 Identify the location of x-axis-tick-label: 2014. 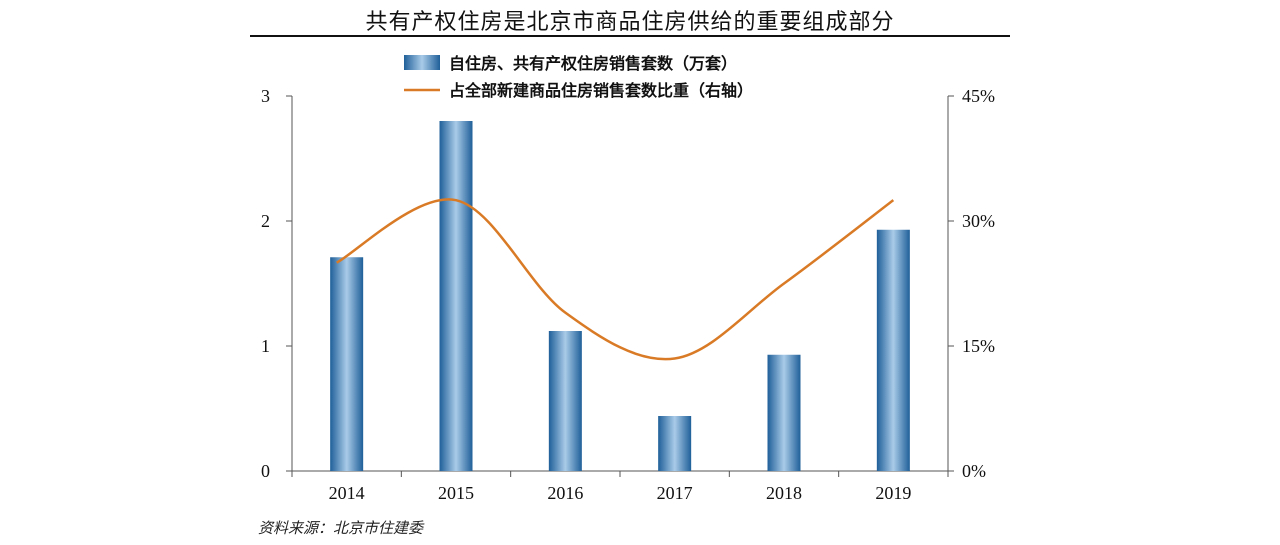
(347, 493).